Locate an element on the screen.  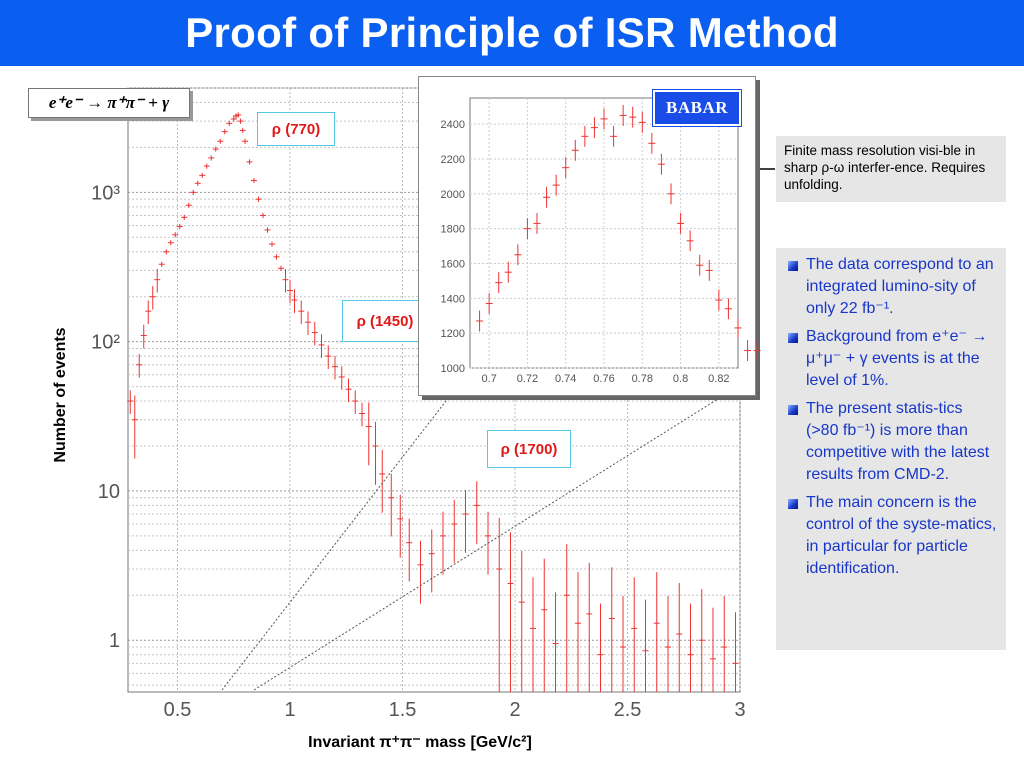
resonance-label-text: ρ (1700) is located at coordinates (529, 449).